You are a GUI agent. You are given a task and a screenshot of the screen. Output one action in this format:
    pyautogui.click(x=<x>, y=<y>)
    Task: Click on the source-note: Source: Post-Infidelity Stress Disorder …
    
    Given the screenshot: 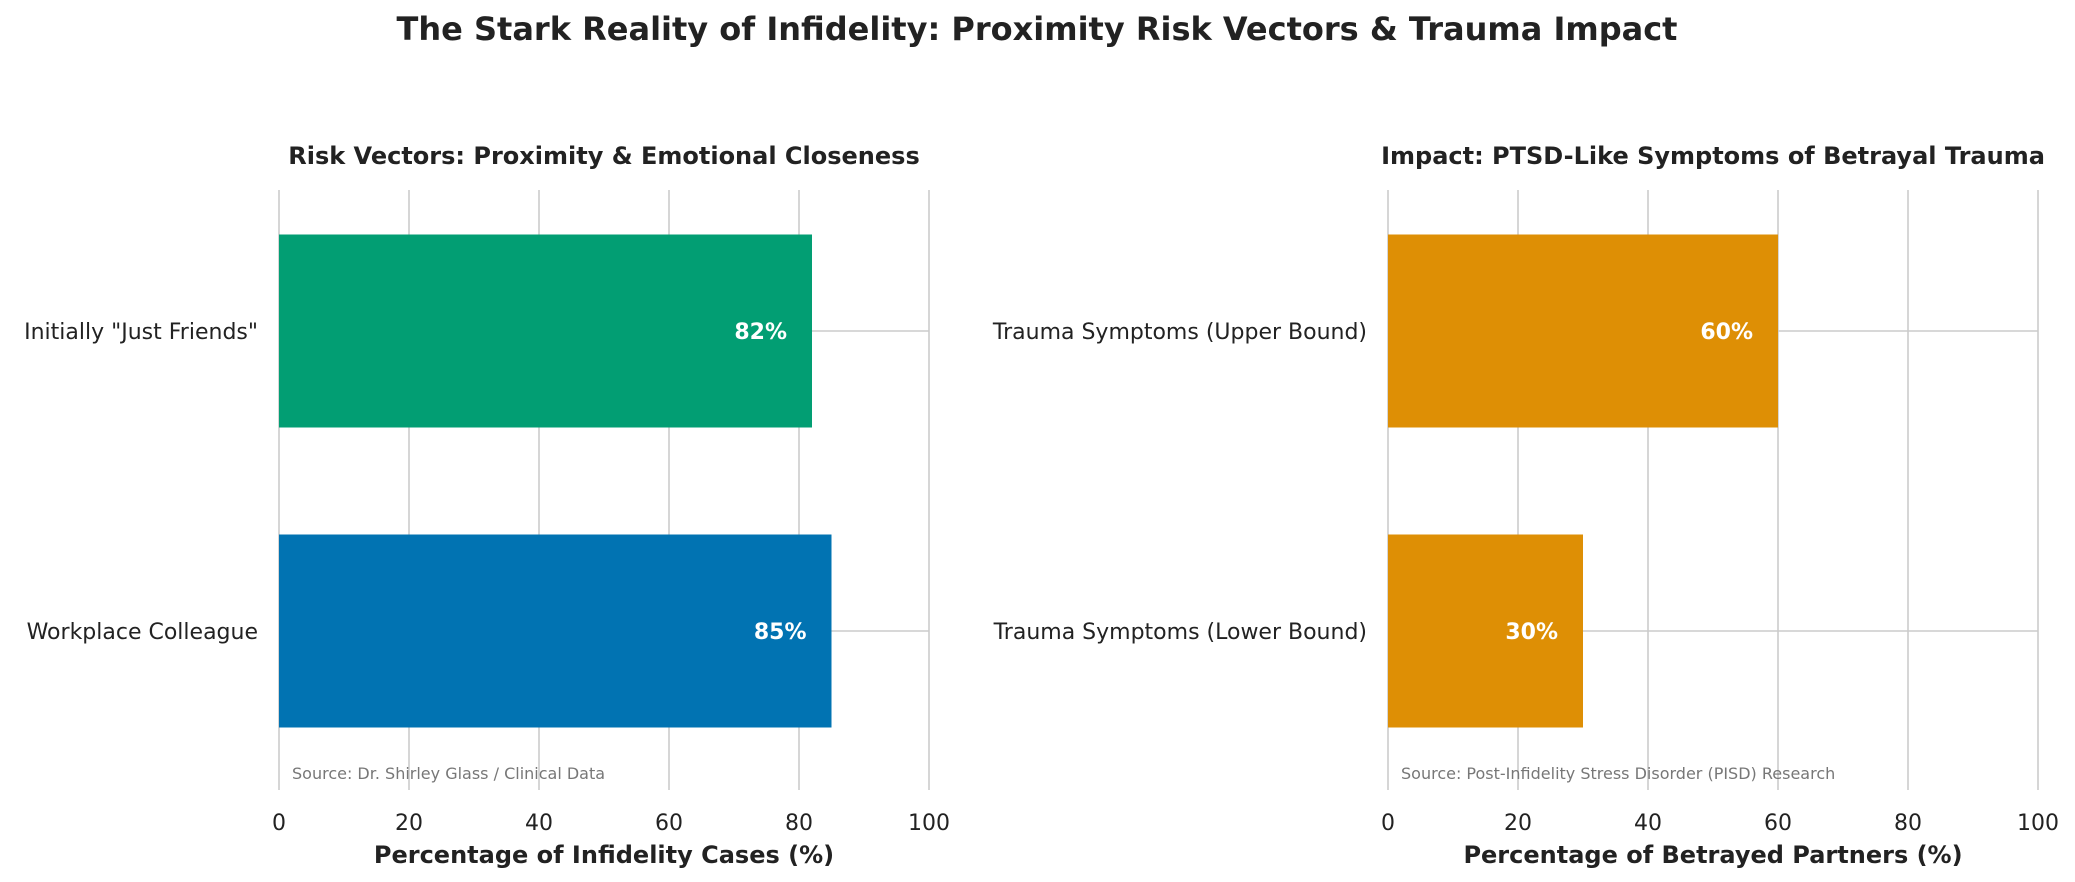 What is the action you would take?
    pyautogui.click(x=1618, y=773)
    